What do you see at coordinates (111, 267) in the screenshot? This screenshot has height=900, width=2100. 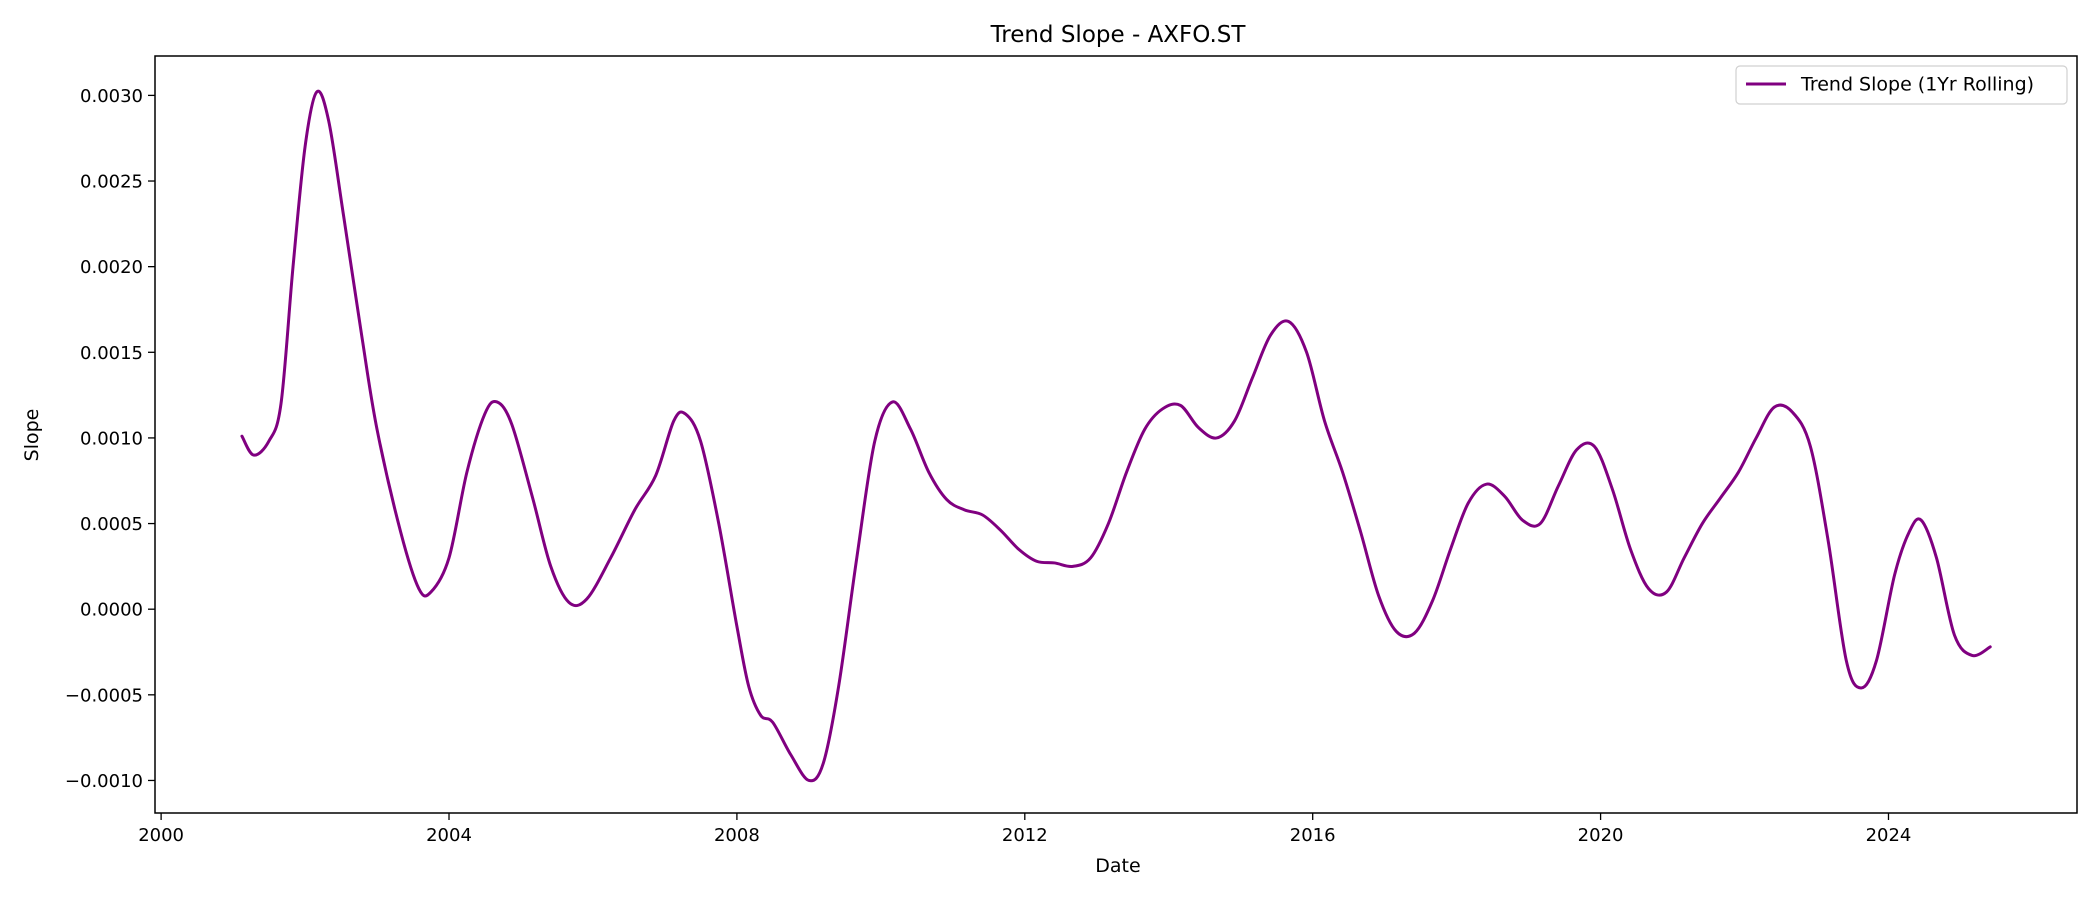 I see `y-tick-label: 0.0020` at bounding box center [111, 267].